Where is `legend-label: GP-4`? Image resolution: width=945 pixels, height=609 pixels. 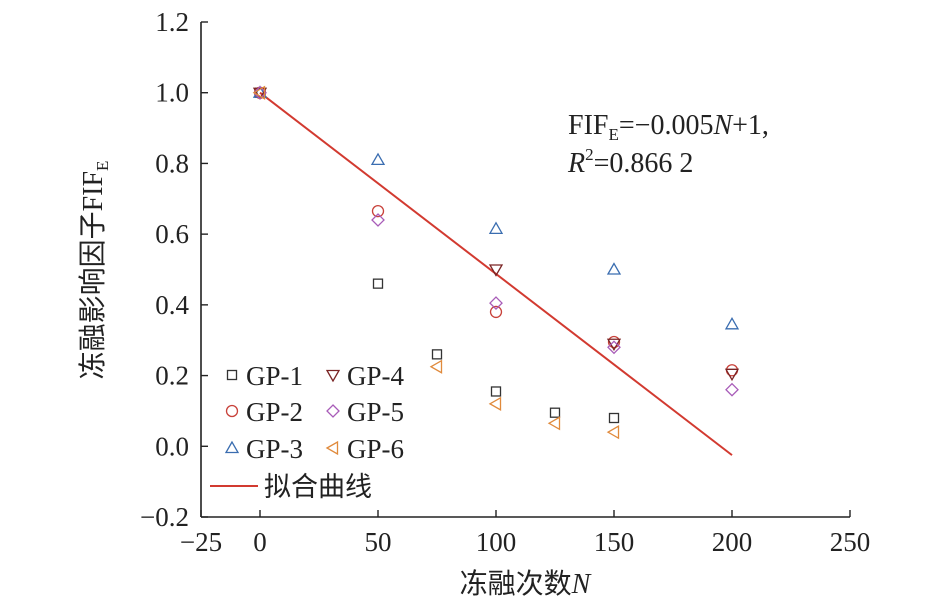 legend-label: GP-4 is located at coordinates (376, 376).